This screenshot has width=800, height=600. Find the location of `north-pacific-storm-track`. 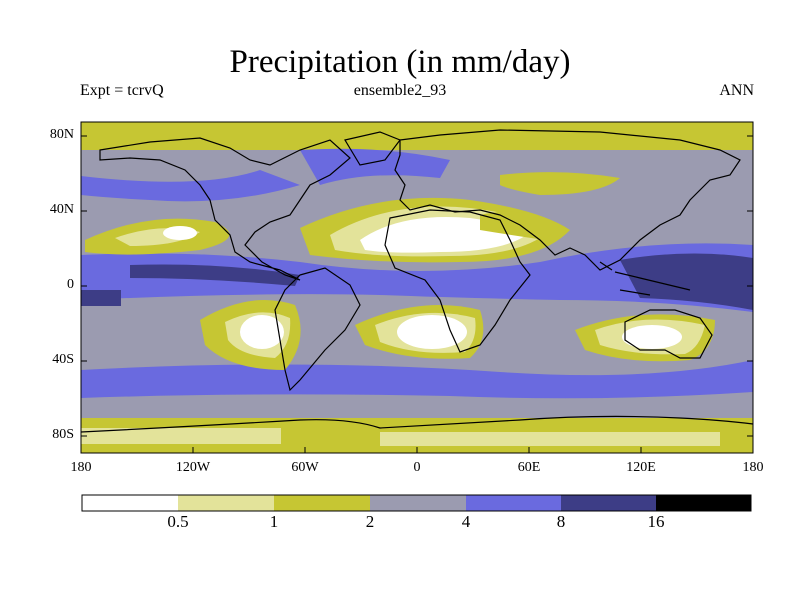

north-pacific-storm-track is located at coordinates (190, 186).